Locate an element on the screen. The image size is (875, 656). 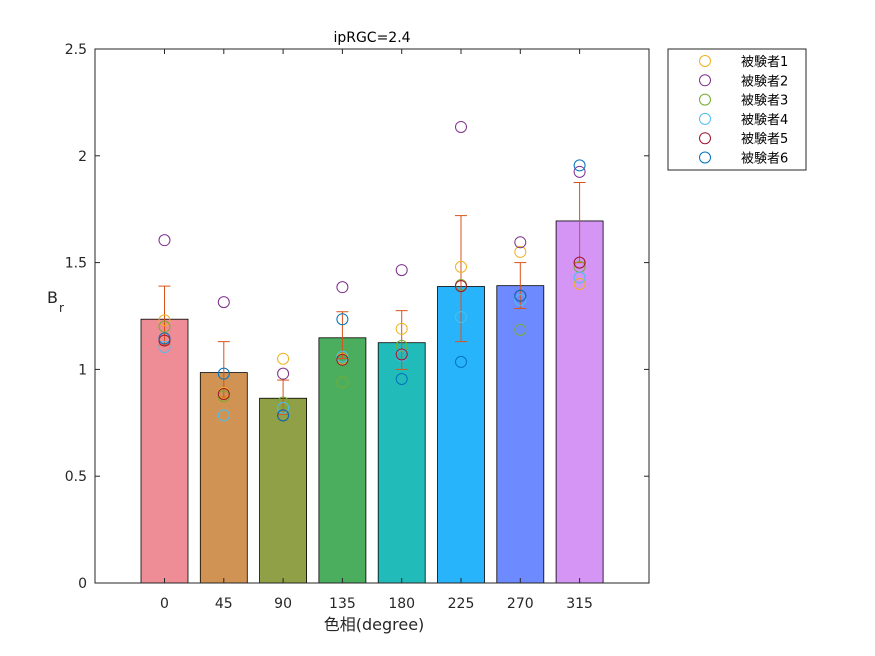
x-tick-label: 90 is located at coordinates (283, 604).